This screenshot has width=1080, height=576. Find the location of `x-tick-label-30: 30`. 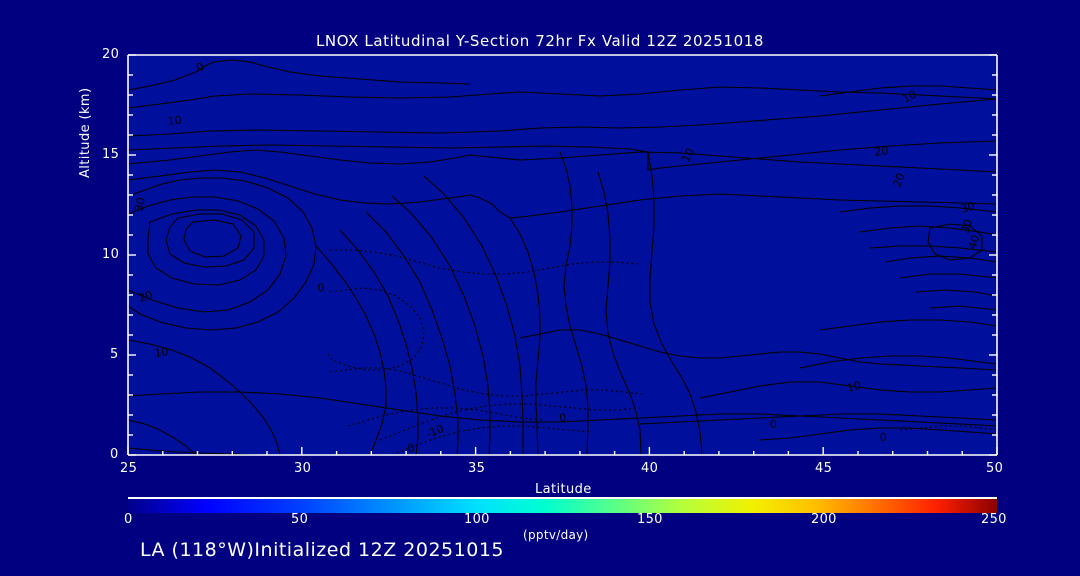

x-tick-label-30: 30 is located at coordinates (303, 468).